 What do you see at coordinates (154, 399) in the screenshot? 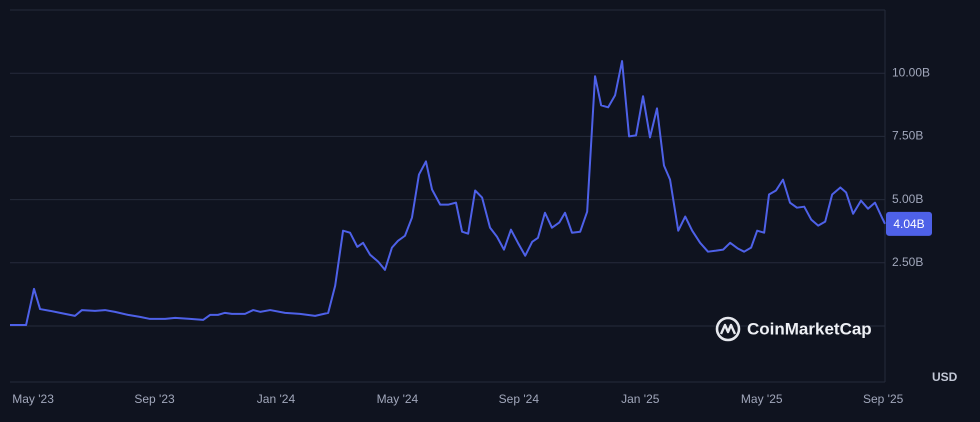
I see `x-tick-label: Sep '23` at bounding box center [154, 399].